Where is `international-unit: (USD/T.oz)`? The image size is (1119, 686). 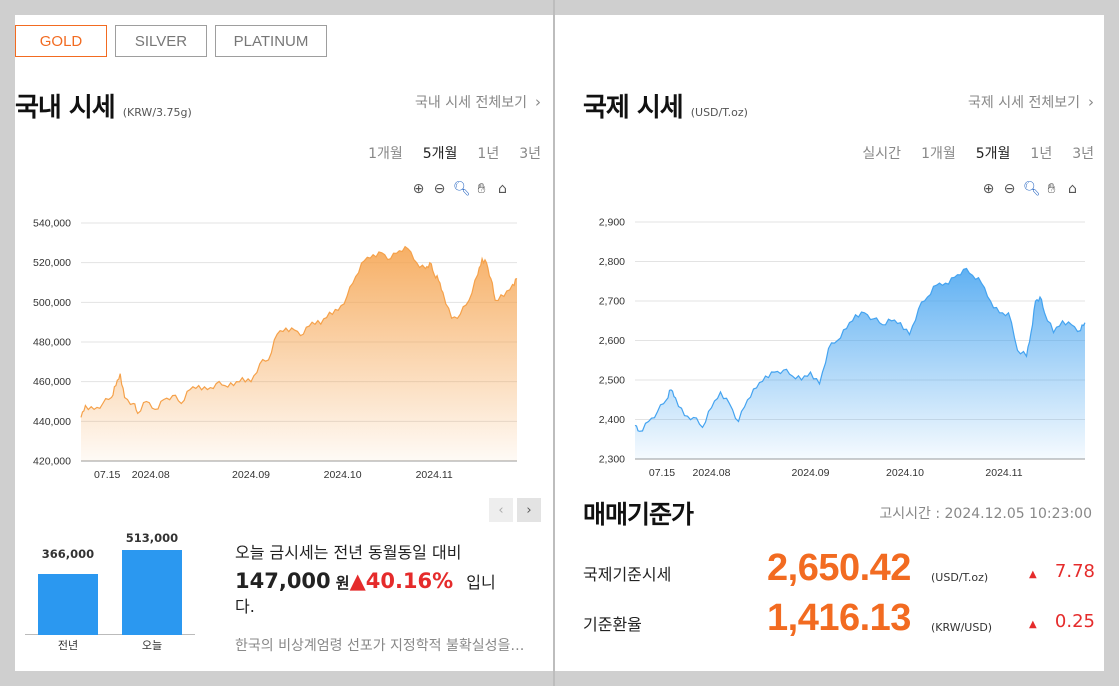
international-unit: (USD/T.oz) is located at coordinates (719, 112).